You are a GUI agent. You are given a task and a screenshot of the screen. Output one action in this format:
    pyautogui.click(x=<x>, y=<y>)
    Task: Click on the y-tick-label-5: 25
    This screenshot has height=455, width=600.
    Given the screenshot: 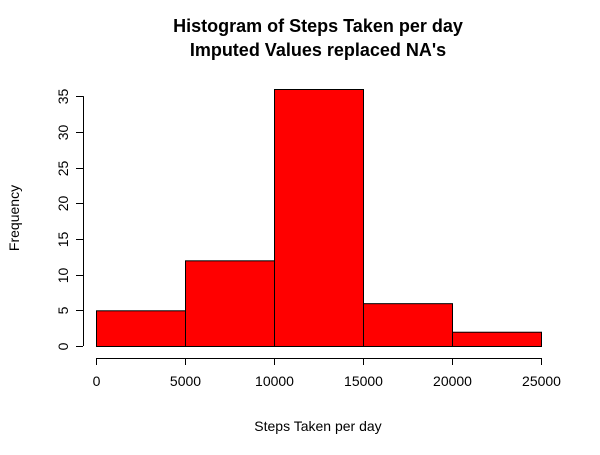 What is the action you would take?
    pyautogui.click(x=63, y=169)
    